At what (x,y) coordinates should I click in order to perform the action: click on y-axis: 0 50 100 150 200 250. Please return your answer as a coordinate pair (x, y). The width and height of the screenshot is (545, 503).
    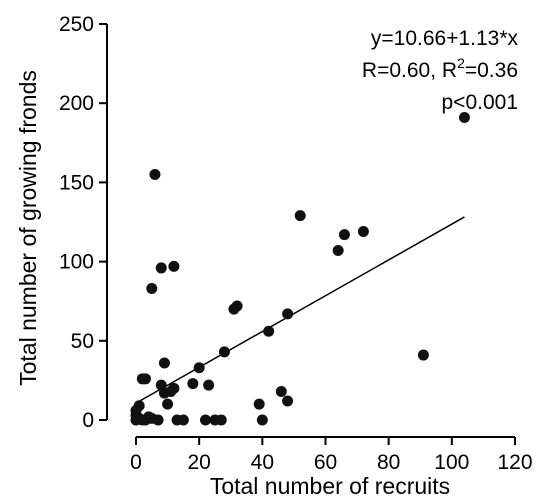
    Looking at the image, I should click on (83, 222).